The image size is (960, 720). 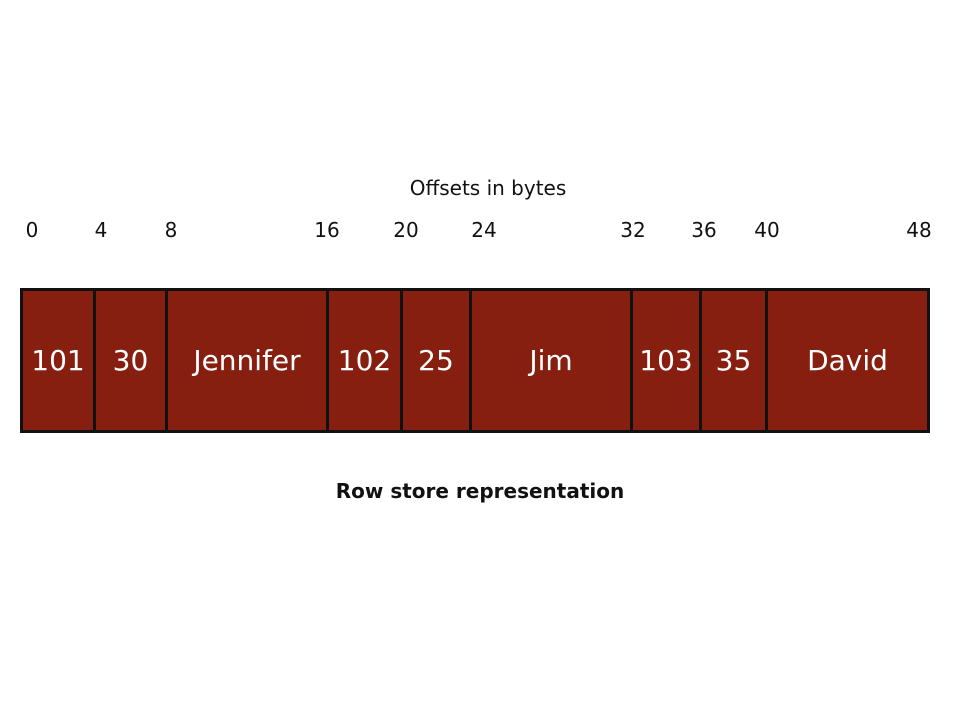 I want to click on field-value: 35, so click(x=733, y=360).